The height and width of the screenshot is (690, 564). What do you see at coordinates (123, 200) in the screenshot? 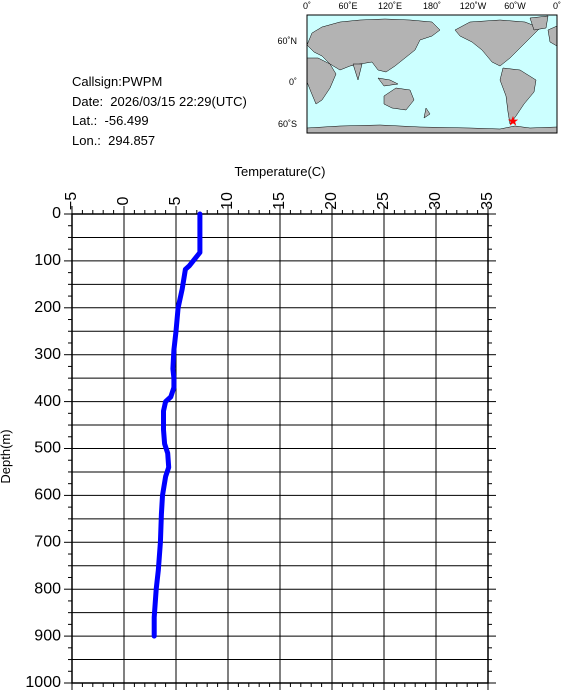
I see `x-tick-label: 0` at bounding box center [123, 200].